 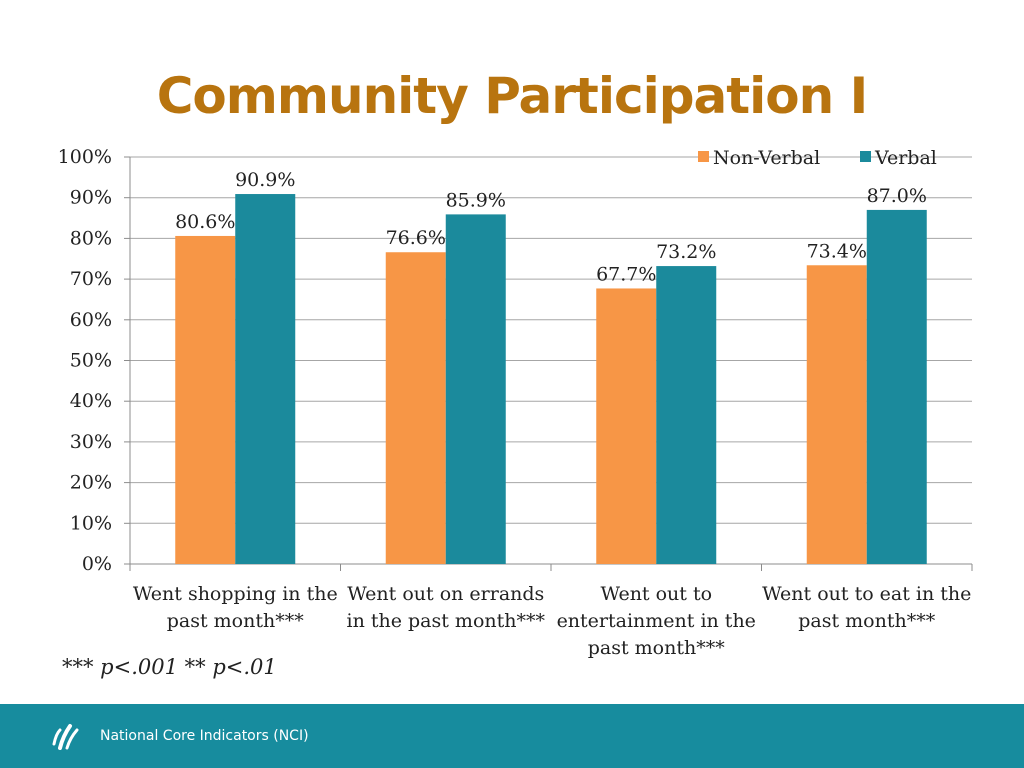 I want to click on y-tick-label: 70%, so click(x=91, y=279).